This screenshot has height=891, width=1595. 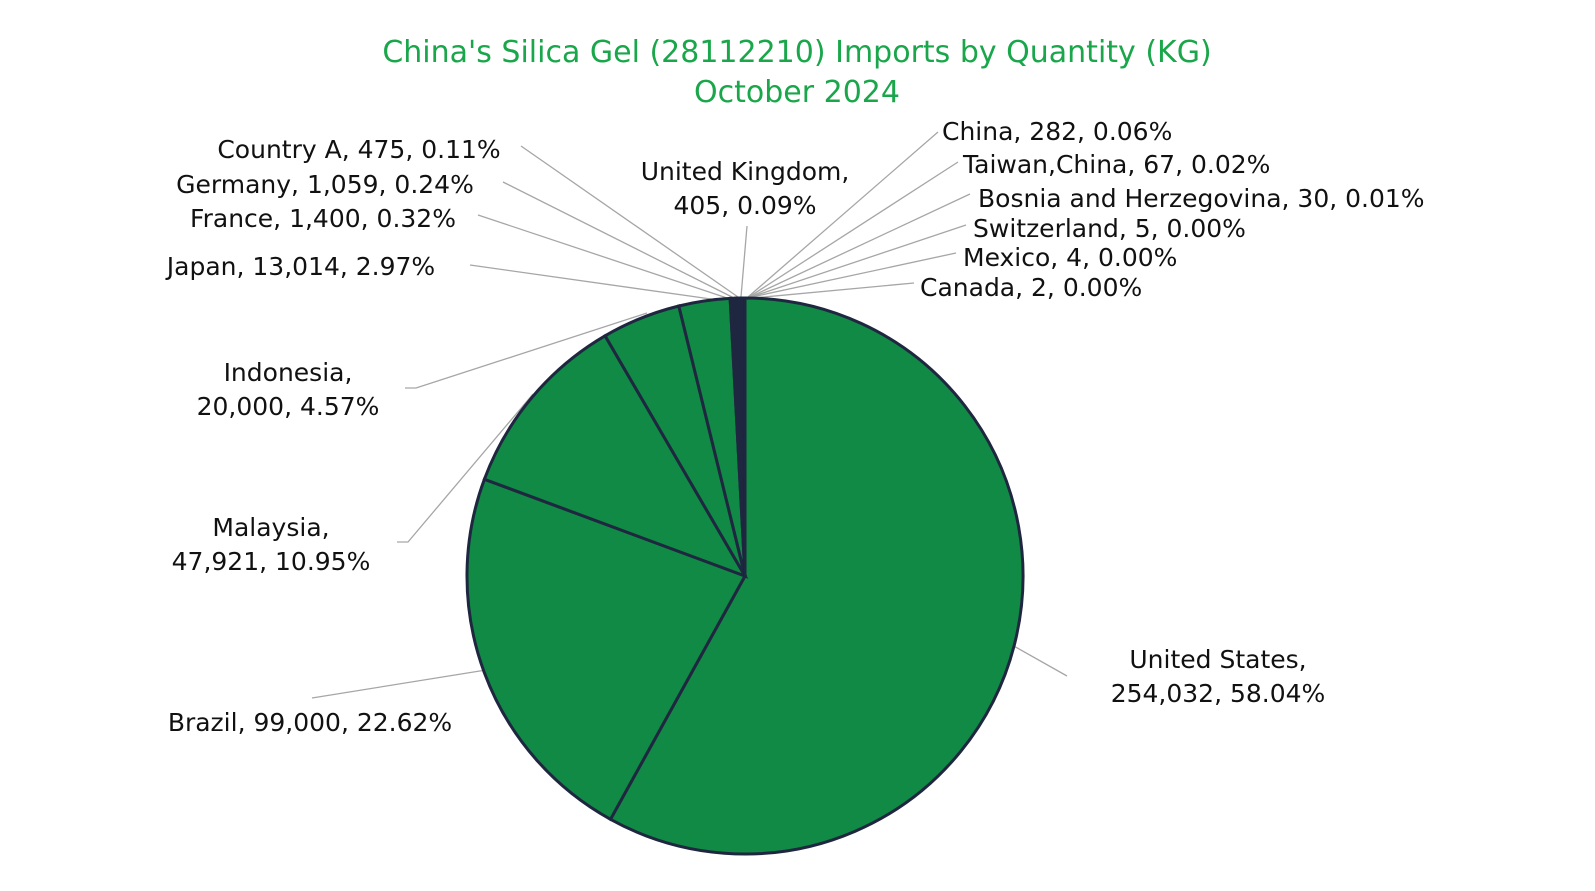 I want to click on data-label-line: United States,, so click(x=1217, y=659).